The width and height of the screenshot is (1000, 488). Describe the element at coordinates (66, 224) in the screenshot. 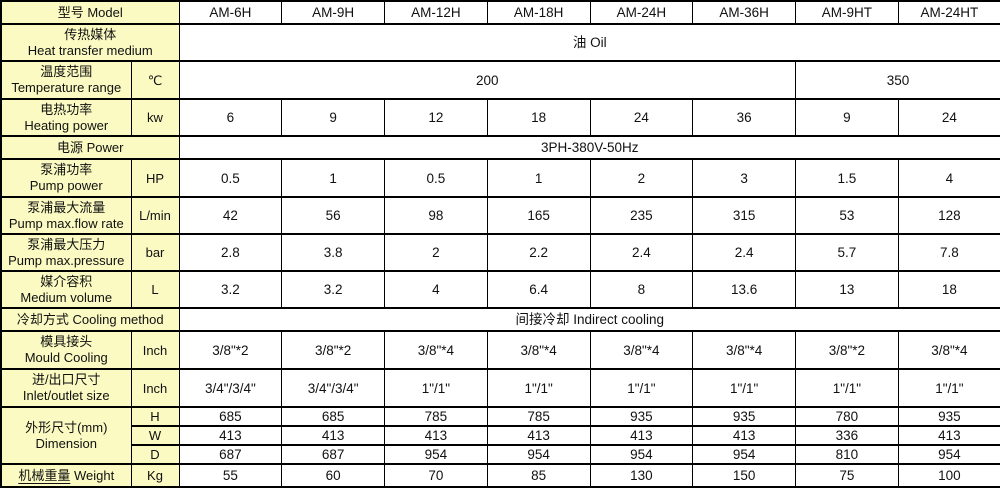

I see `pump-max-flow-rate-label-en: Pump max.flow rate` at that location.